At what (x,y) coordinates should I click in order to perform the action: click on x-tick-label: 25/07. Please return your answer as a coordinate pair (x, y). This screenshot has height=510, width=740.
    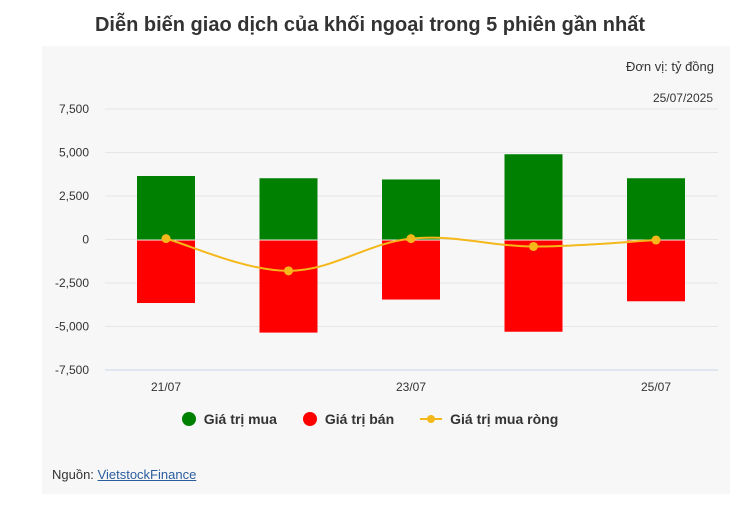
    Looking at the image, I should click on (656, 387).